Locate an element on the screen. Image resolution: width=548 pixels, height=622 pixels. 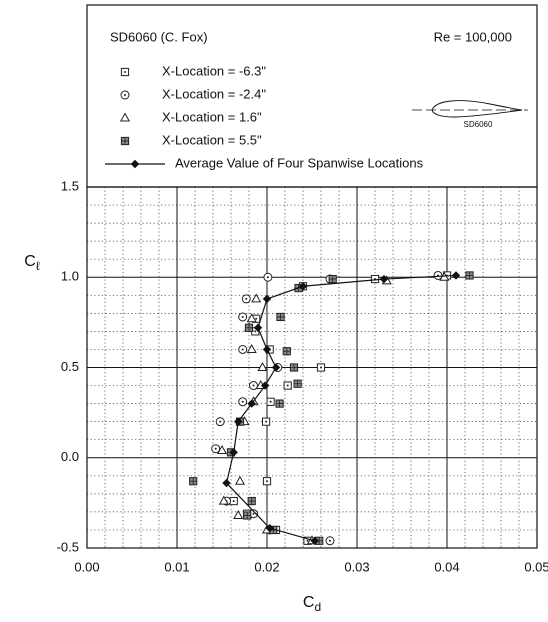
y-tick-label: -0.5 is located at coordinates (68, 546).